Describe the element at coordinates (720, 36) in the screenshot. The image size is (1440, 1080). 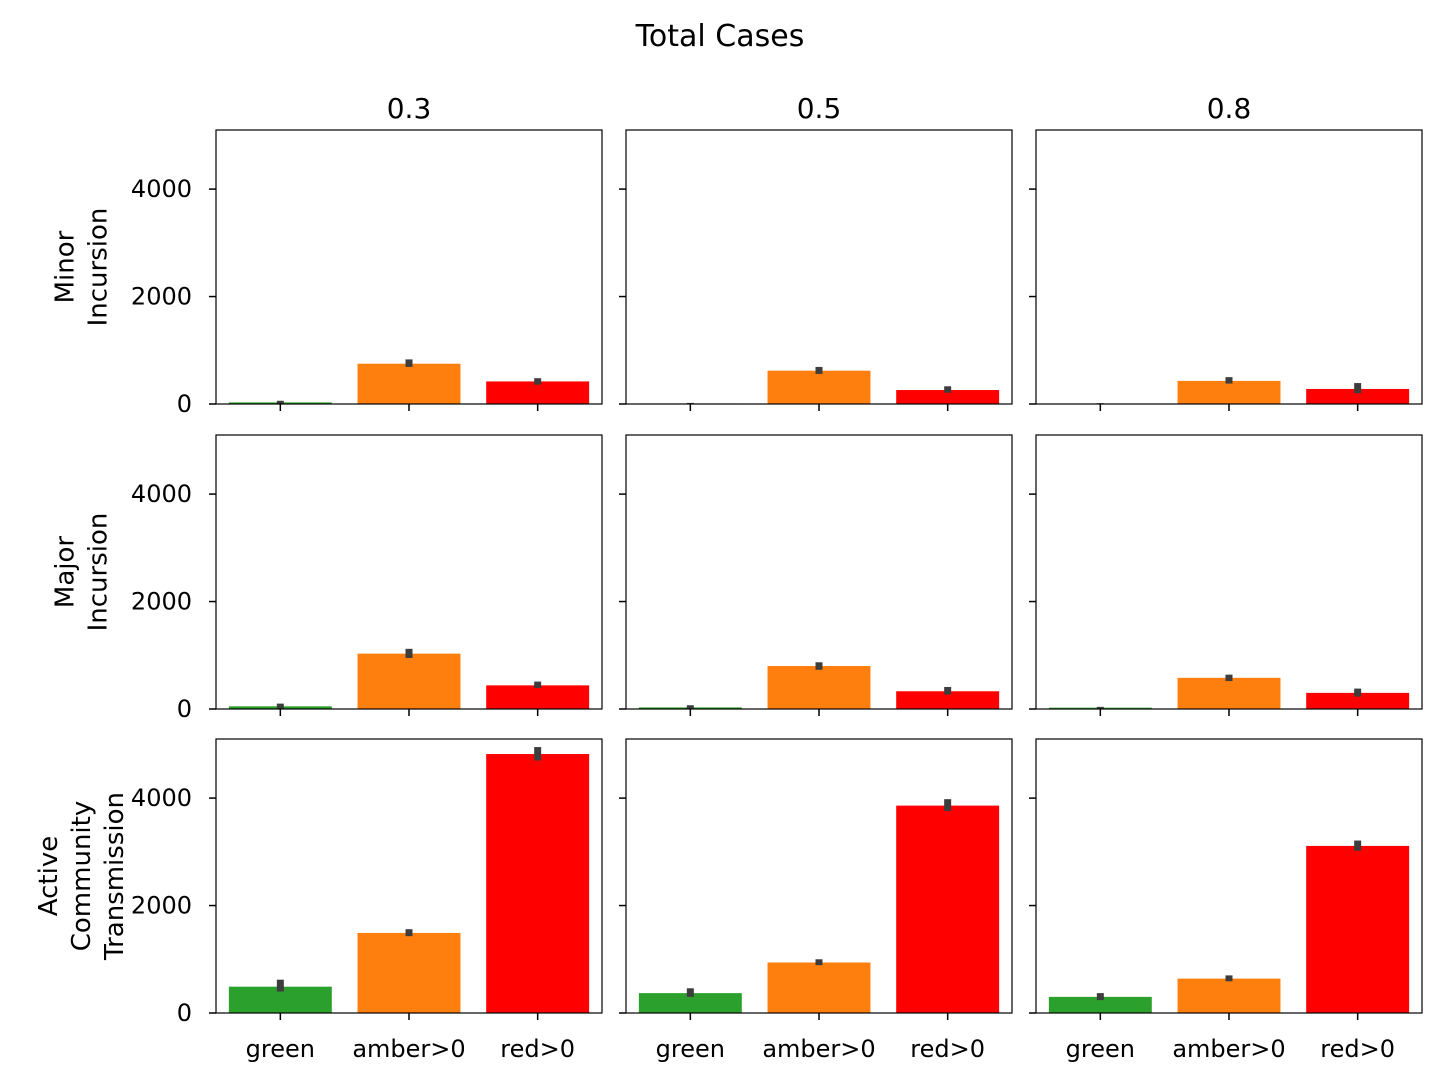
I see `chart-title: Total Cases` at that location.